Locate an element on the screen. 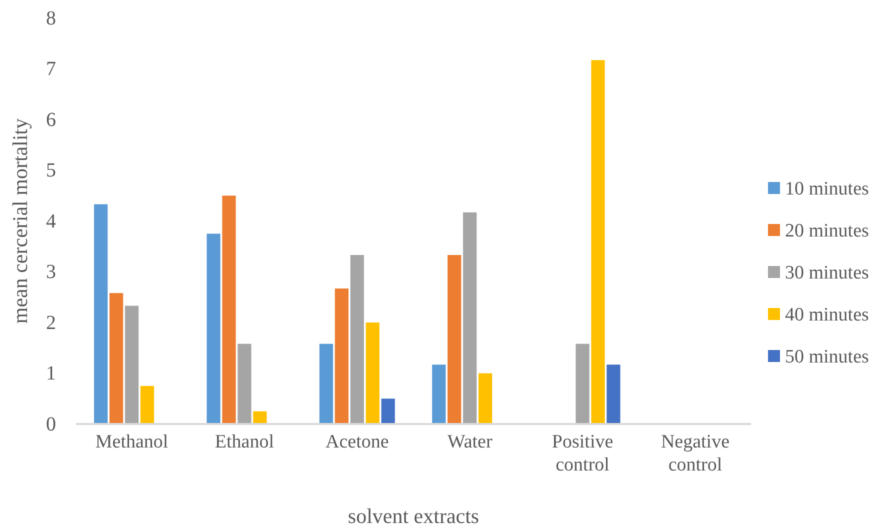 This screenshot has height=529, width=887. y-tick-label: 0 is located at coordinates (51, 424).